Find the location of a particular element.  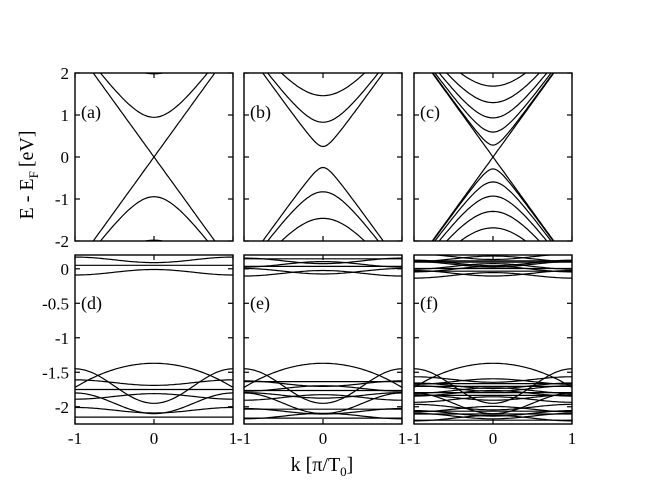

x-axis-label: k [π/T0] is located at coordinates (322, 466).